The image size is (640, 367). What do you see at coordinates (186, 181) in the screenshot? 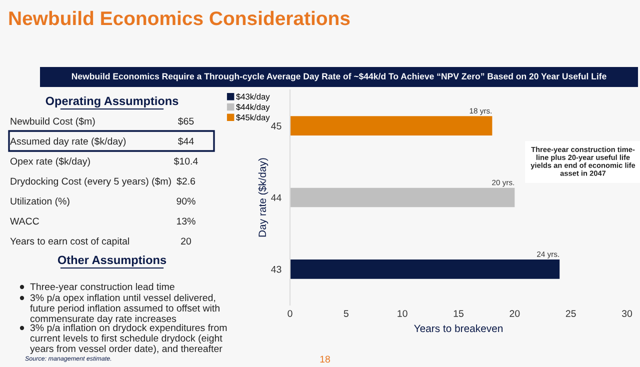
I see `text: $2.6` at bounding box center [186, 181].